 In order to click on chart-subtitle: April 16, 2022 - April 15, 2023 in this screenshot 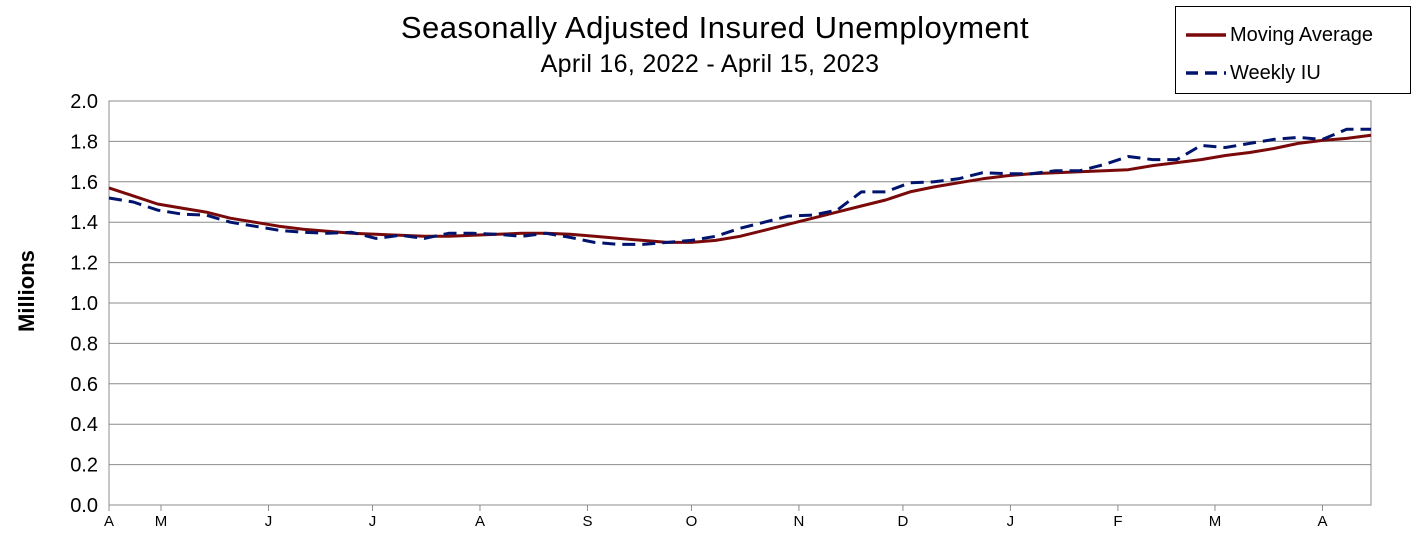, I will do `click(710, 64)`.